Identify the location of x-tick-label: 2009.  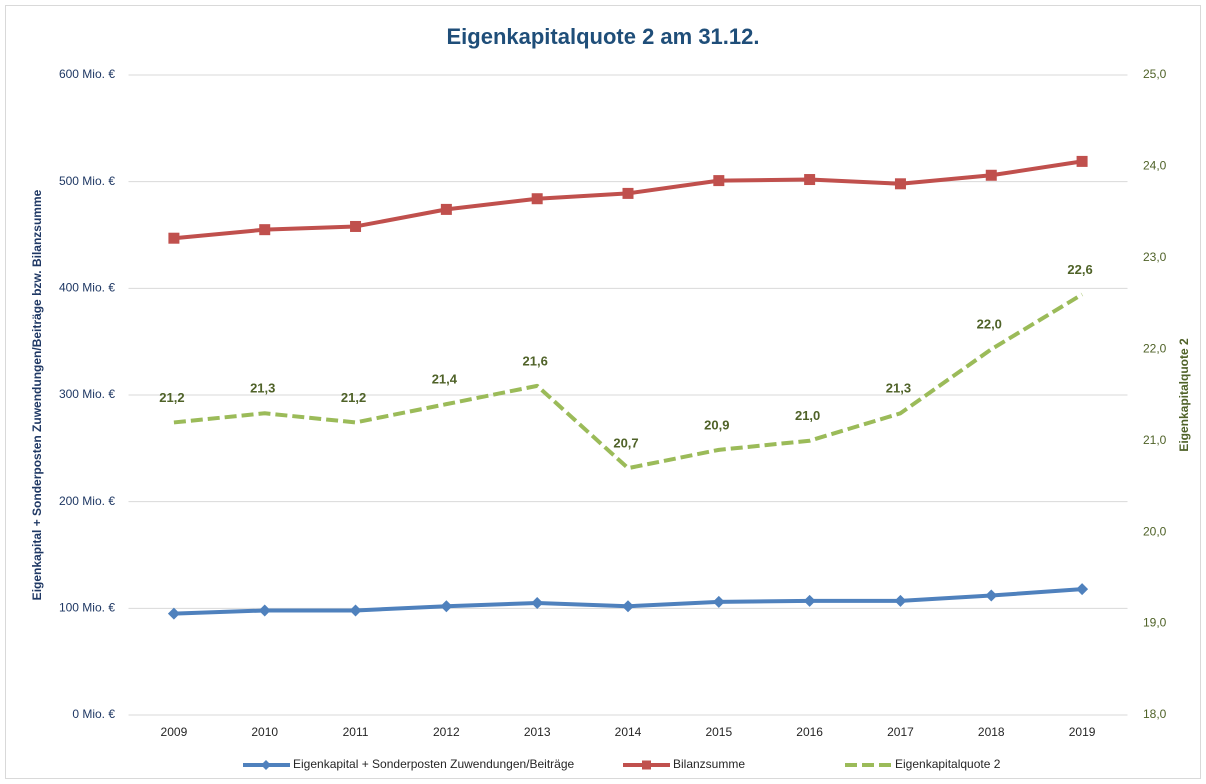
(174, 732).